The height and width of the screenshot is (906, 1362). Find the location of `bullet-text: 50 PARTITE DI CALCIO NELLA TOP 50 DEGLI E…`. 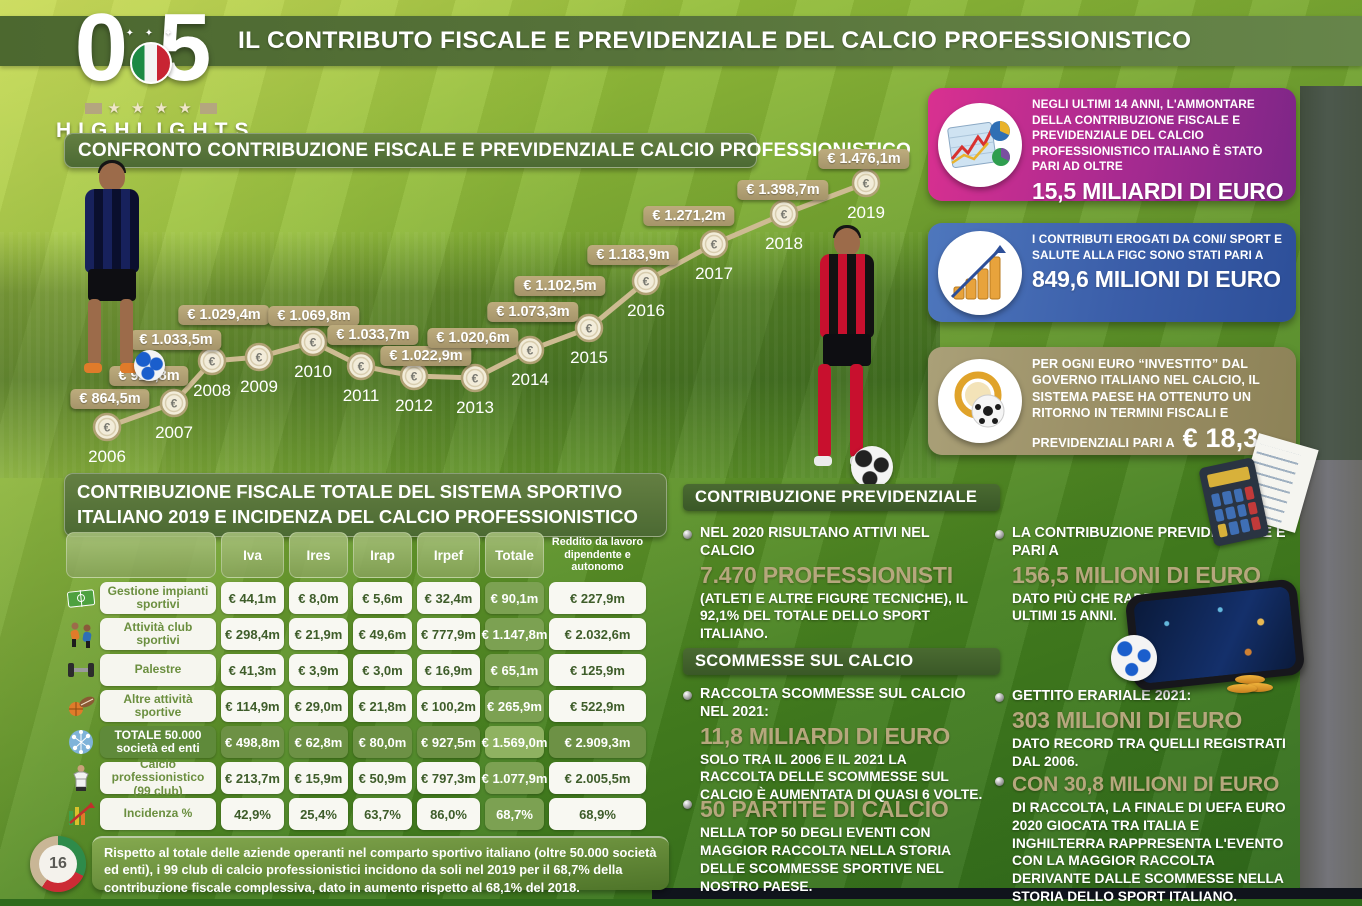

bullet-text: 50 PARTITE DI CALCIO NELLA TOP 50 DEGLI E… is located at coordinates (844, 845).